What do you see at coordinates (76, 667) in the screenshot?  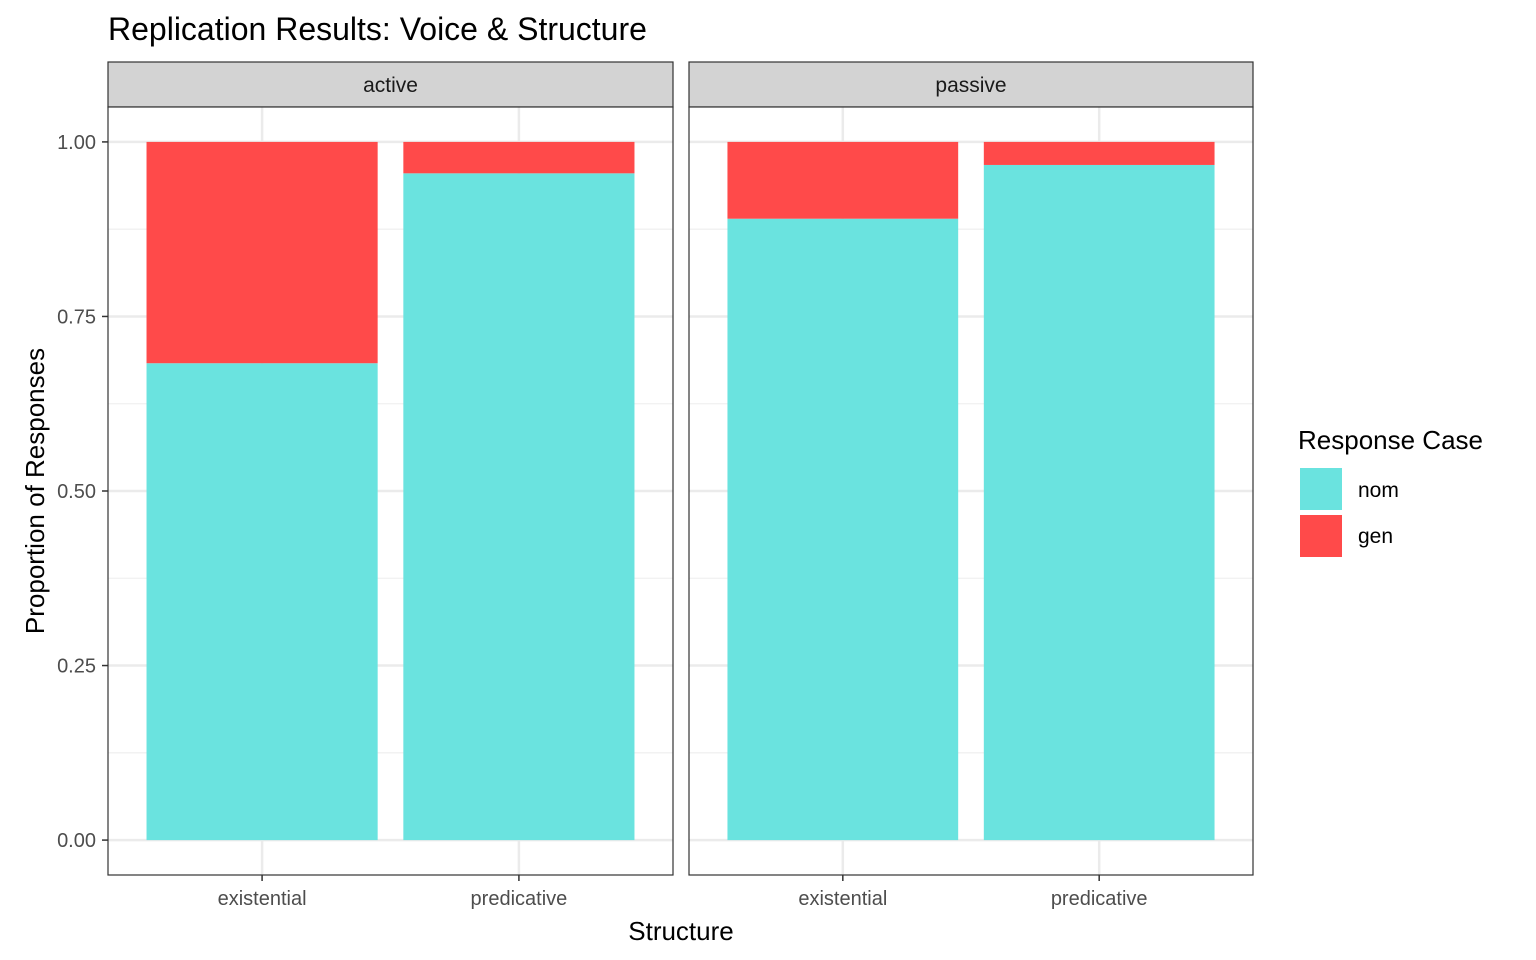 I see `y-tick-label: 0.25` at bounding box center [76, 667].